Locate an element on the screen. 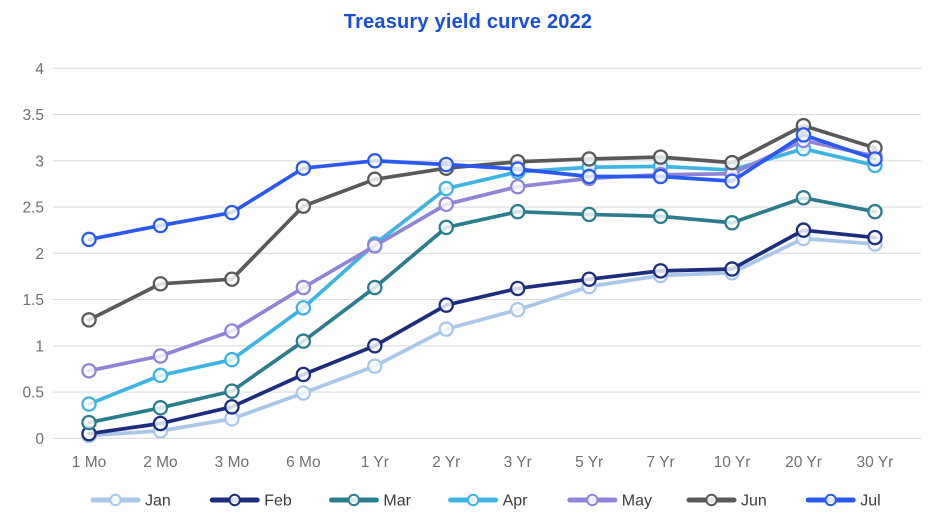 The image size is (936, 531). legend-label-feb: Feb is located at coordinates (278, 501).